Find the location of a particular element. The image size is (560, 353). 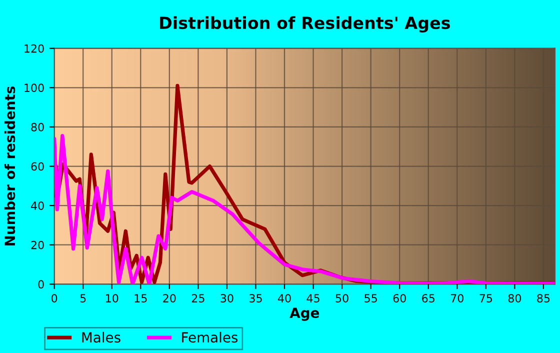

x-tick-label: 30 is located at coordinates (227, 298).